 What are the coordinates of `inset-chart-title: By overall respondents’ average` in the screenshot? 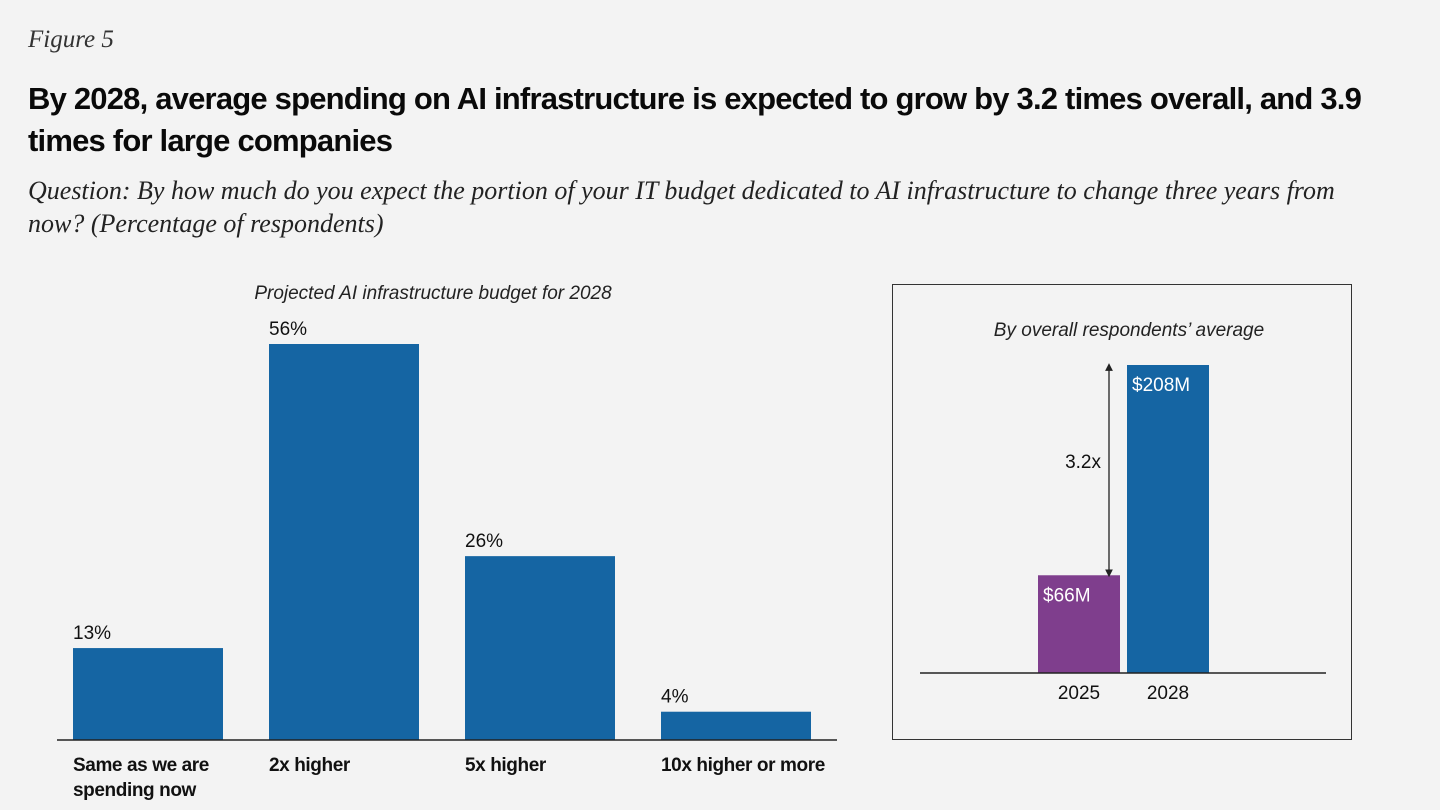 It's located at (1129, 330).